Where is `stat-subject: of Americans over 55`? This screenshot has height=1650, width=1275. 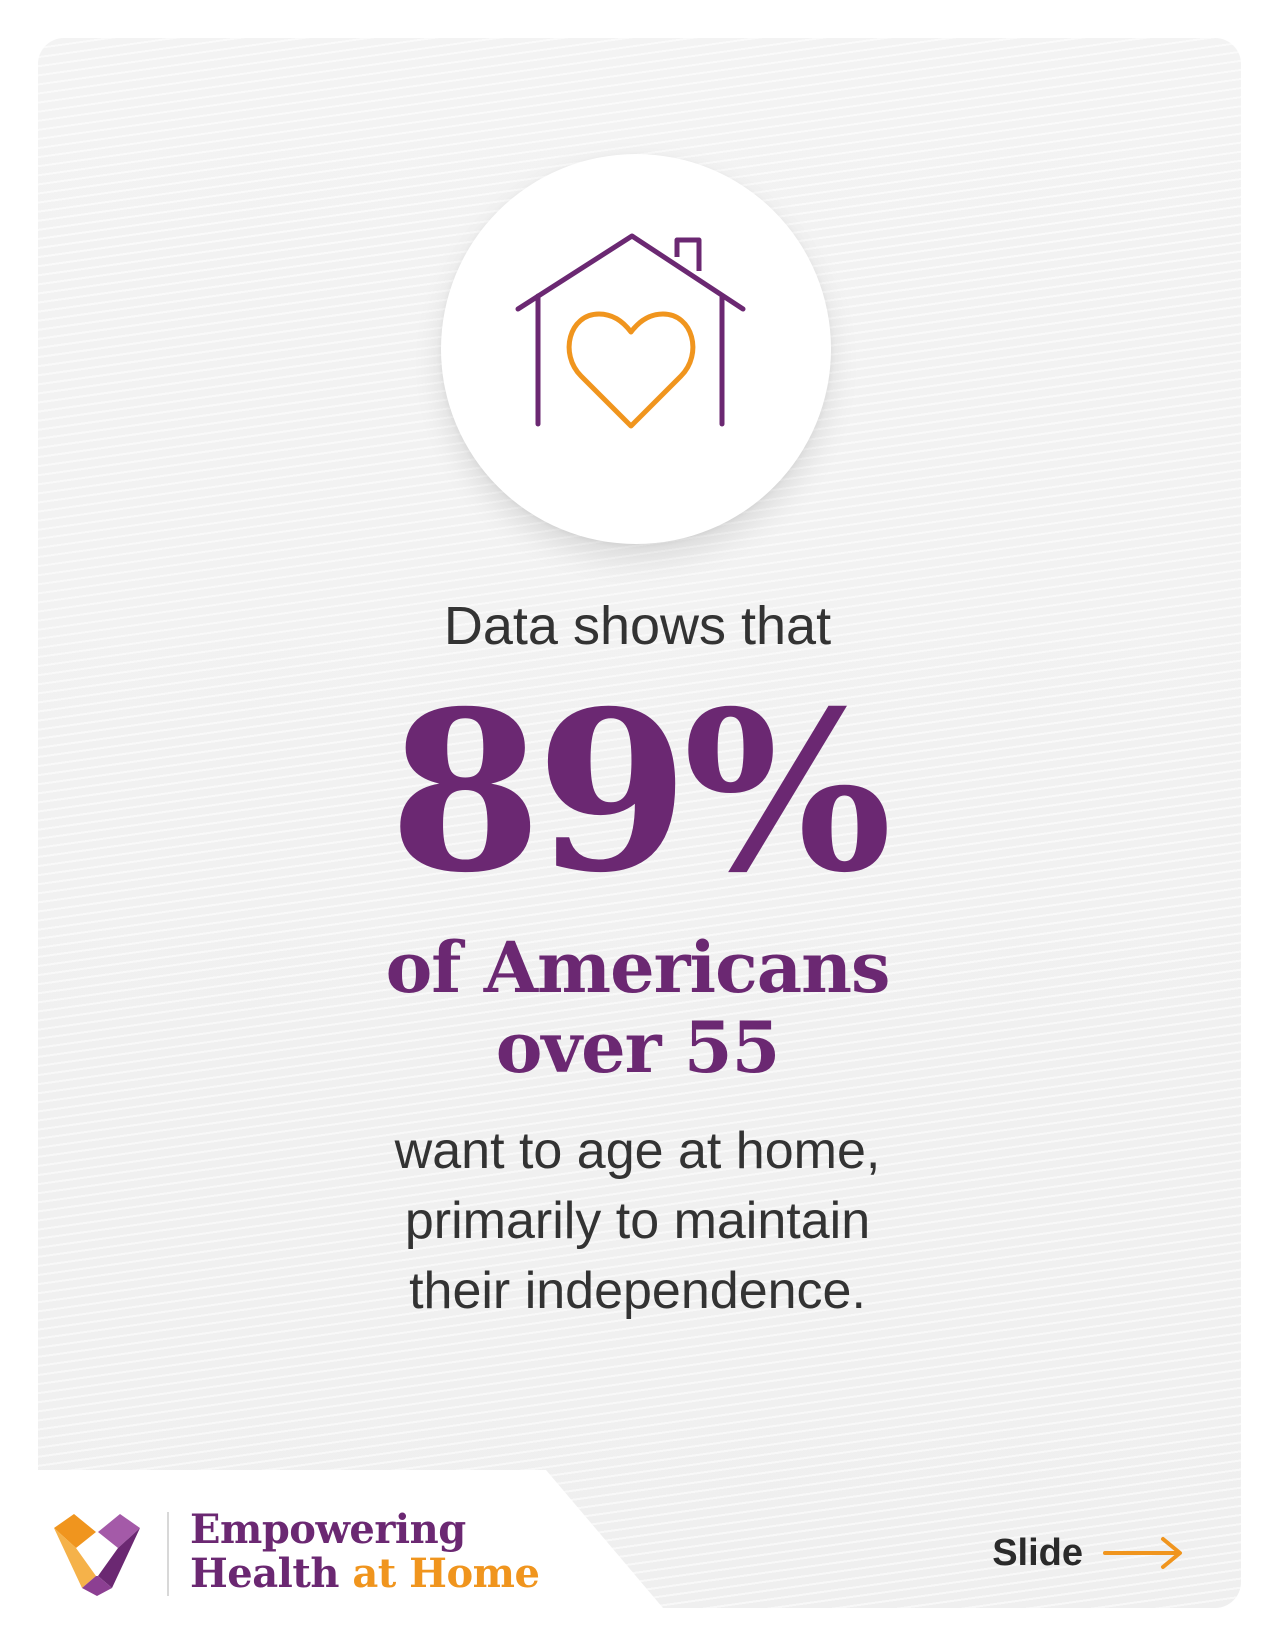
stat-subject: of Americans over 55 is located at coordinates (637, 1008).